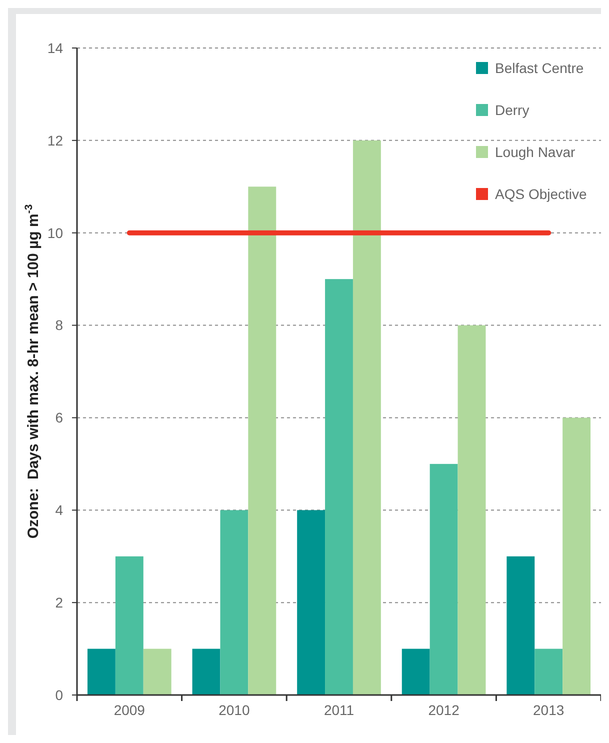 Image resolution: width=609 pixels, height=743 pixels. What do you see at coordinates (339, 710) in the screenshot?
I see `x-tick-label: 2011` at bounding box center [339, 710].